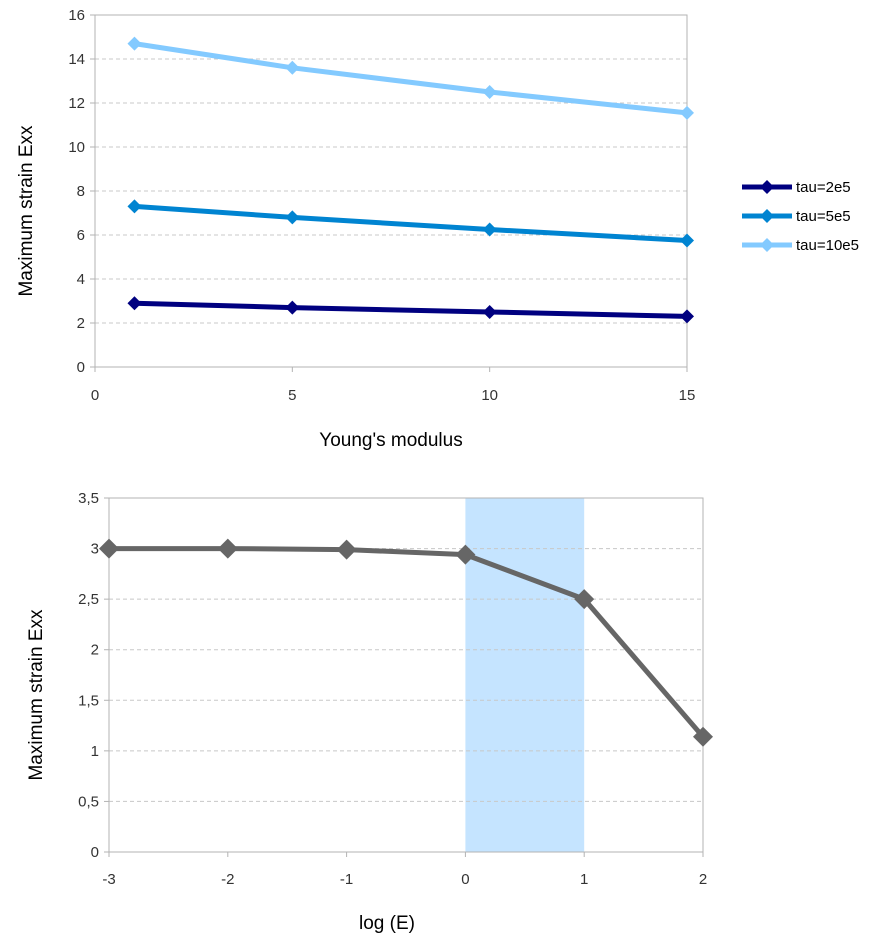 Image resolution: width=880 pixels, height=941 pixels. What do you see at coordinates (93, 675) in the screenshot?
I see `chart2-y-tick-labels: 0 0,5 1 1,5 2 2,5 3 3,5` at bounding box center [93, 675].